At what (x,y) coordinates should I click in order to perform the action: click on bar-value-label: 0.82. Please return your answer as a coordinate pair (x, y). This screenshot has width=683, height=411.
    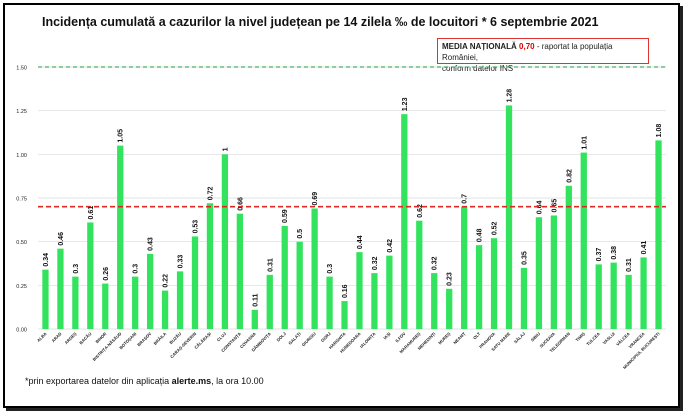
    Looking at the image, I should click on (569, 176).